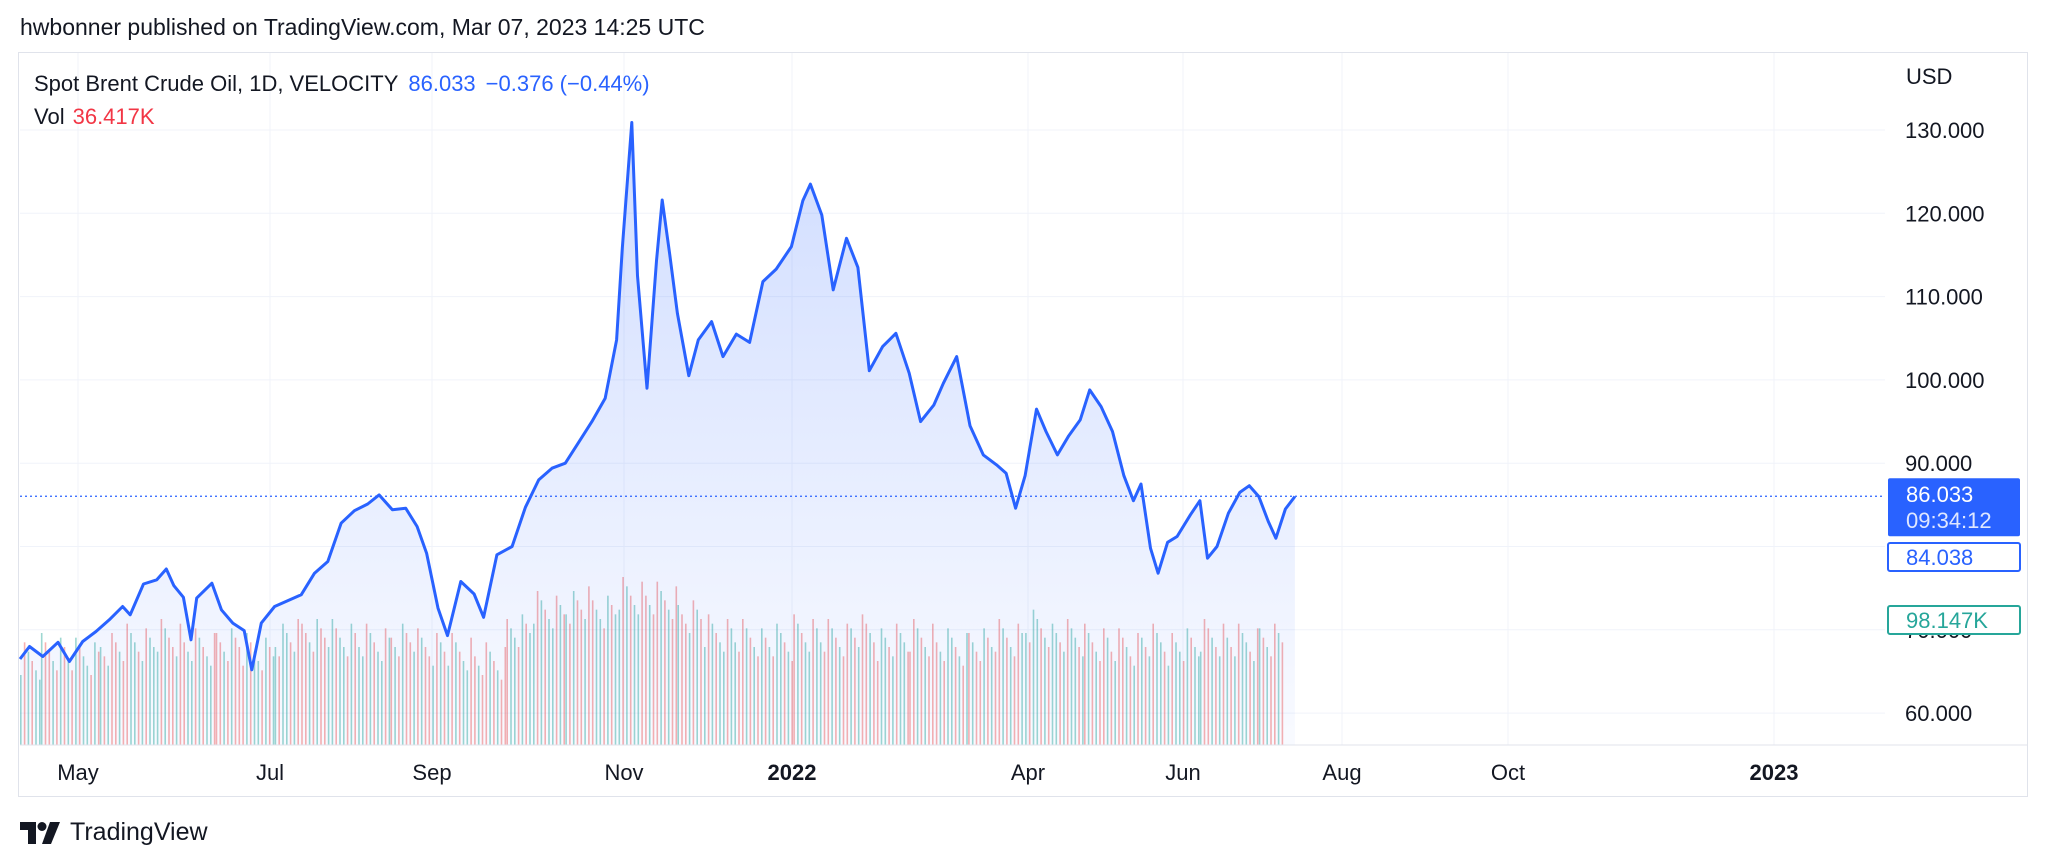 This screenshot has height=865, width=2048. What do you see at coordinates (1774, 772) in the screenshot?
I see `x-tick-label: 2023` at bounding box center [1774, 772].